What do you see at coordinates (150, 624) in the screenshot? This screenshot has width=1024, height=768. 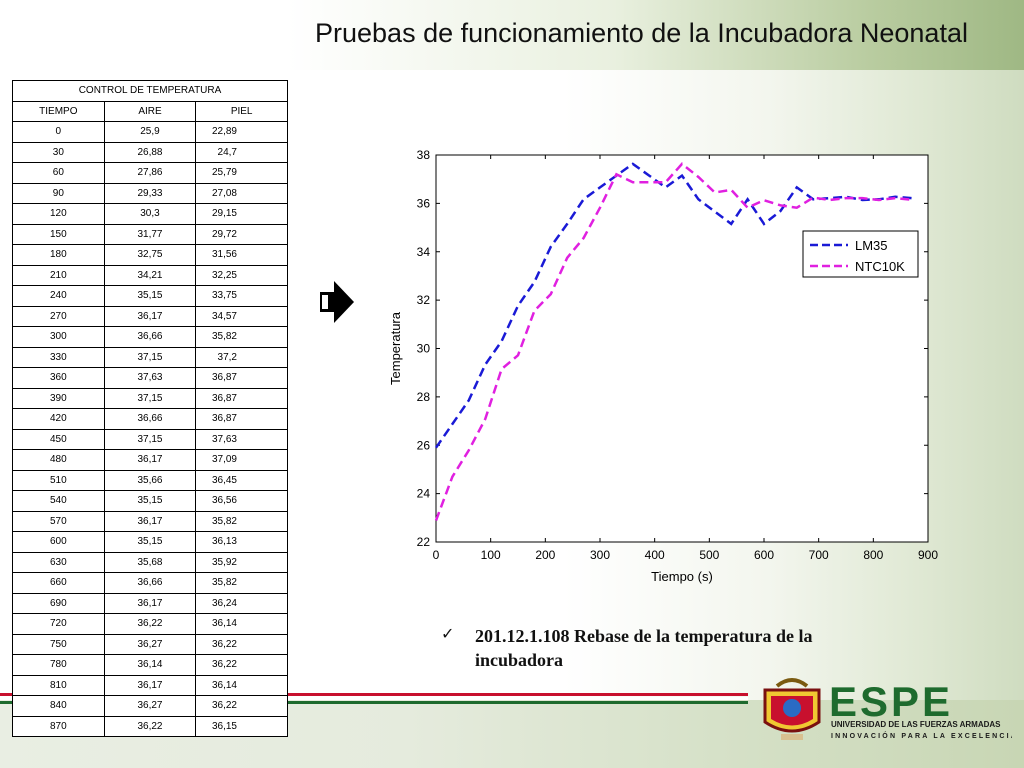 I see `table-row: 720 36,22 36,14` at bounding box center [150, 624].